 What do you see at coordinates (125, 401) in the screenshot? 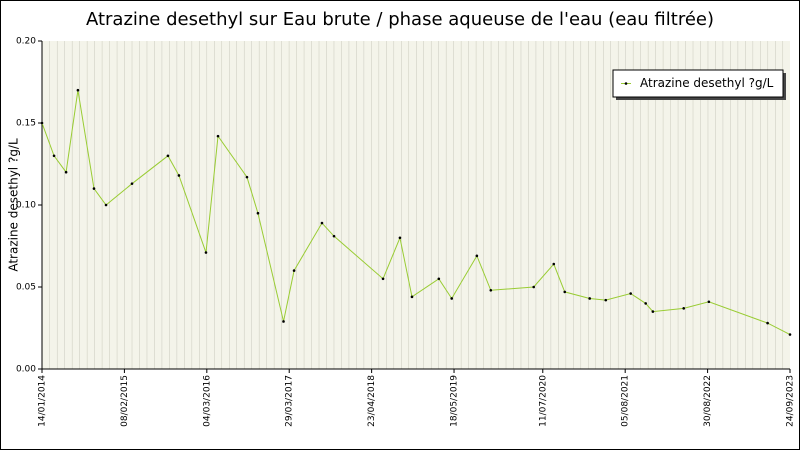
I see `x-tick-label: 08/02/2015` at bounding box center [125, 401].